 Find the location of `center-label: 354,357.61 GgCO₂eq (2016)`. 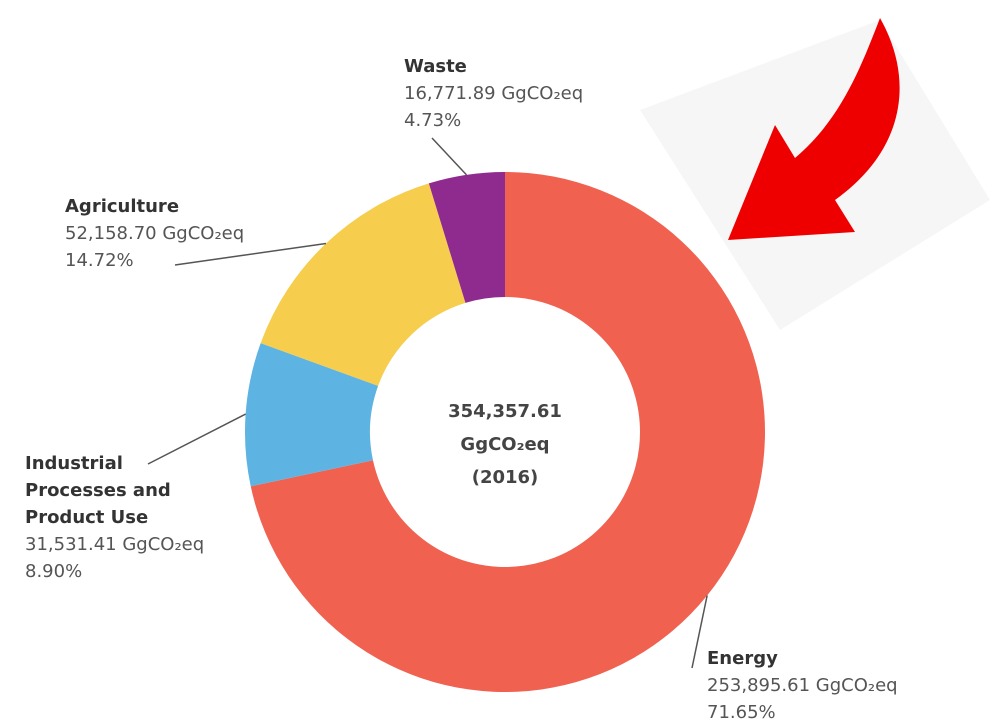

center-label: 354,357.61 GgCO₂eq (2016) is located at coordinates (505, 444).